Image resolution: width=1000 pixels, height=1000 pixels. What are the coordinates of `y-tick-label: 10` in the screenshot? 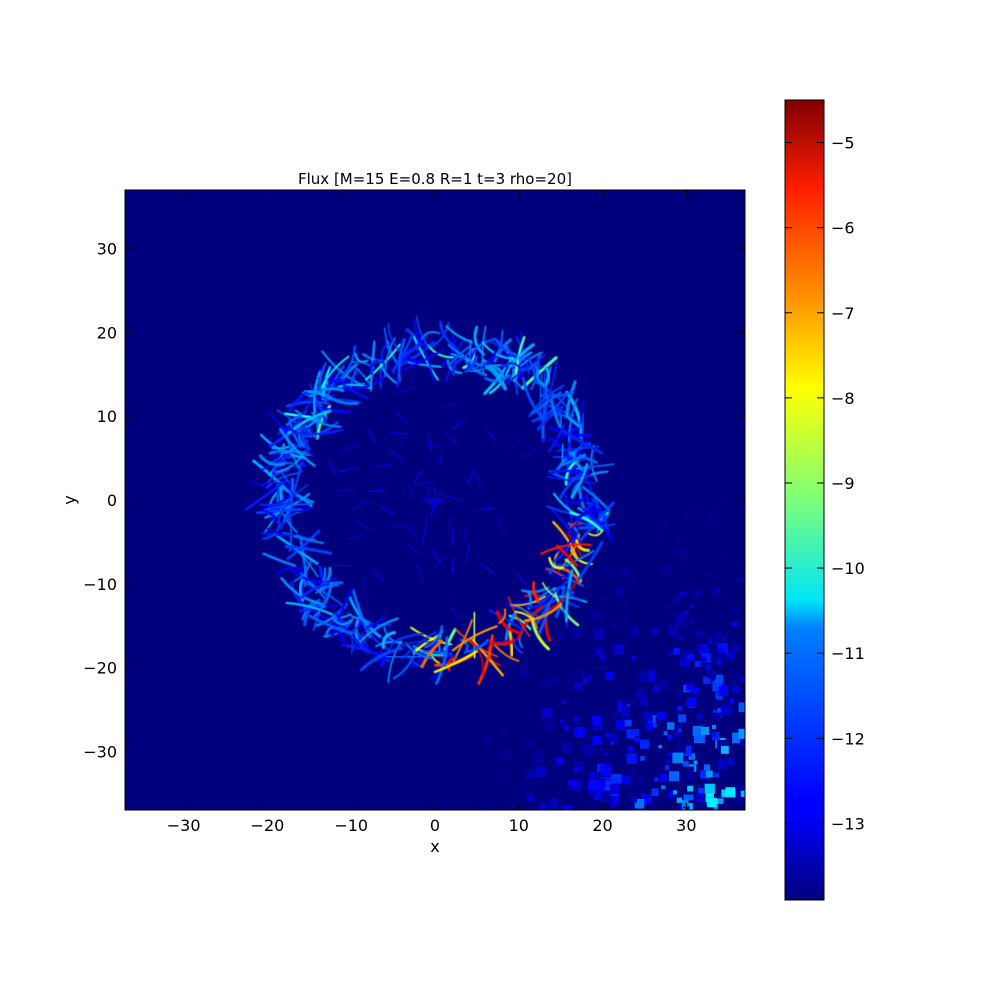 It's located at (107, 416).